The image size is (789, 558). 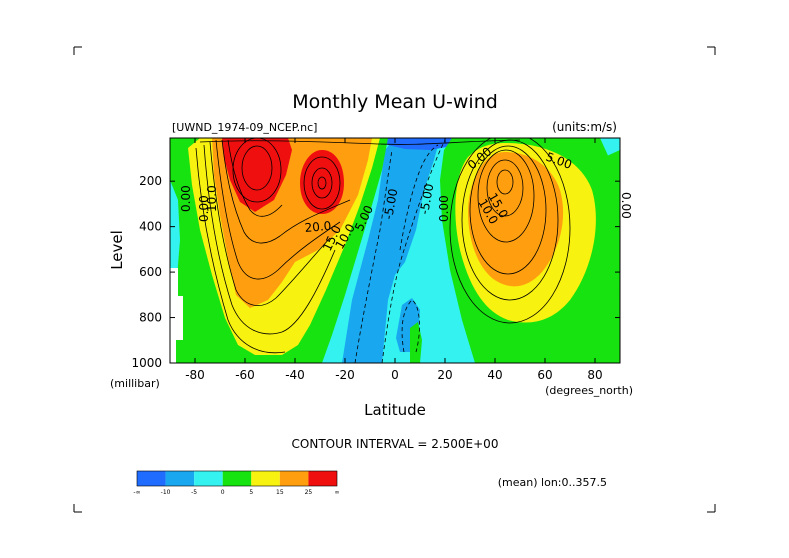 I want to click on y-tick-label: 400, so click(x=150, y=227).